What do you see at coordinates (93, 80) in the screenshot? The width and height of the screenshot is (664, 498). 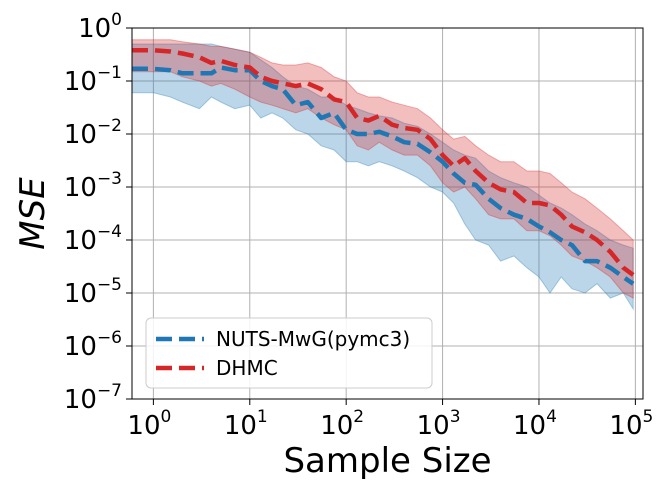 I see `y-tick-label: 10⁻¹` at bounding box center [93, 80].